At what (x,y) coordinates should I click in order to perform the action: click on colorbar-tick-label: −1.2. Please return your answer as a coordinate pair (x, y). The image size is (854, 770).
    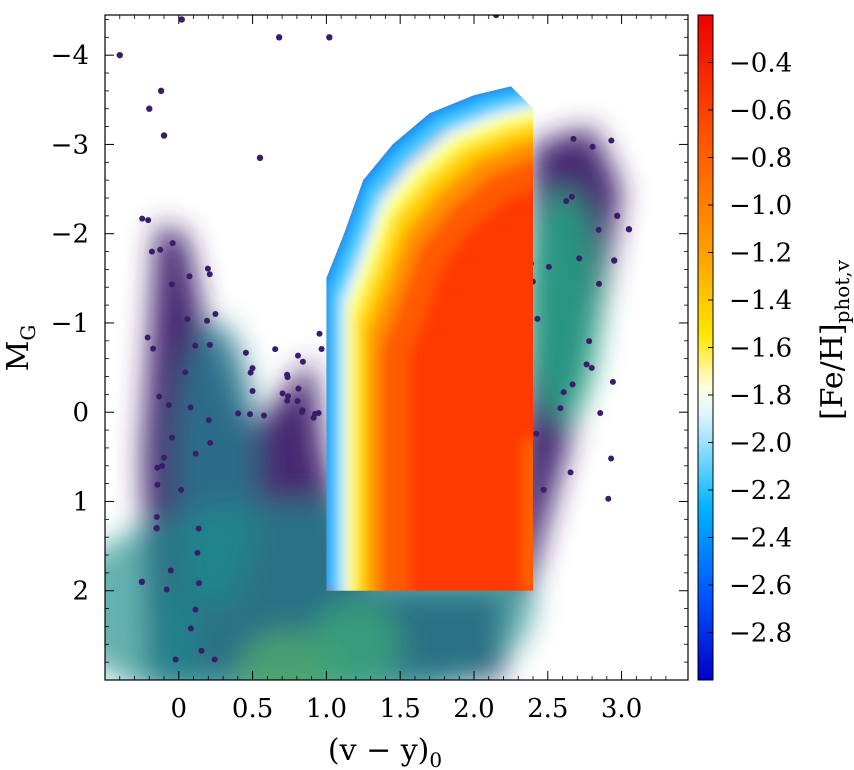
    Looking at the image, I should click on (760, 254).